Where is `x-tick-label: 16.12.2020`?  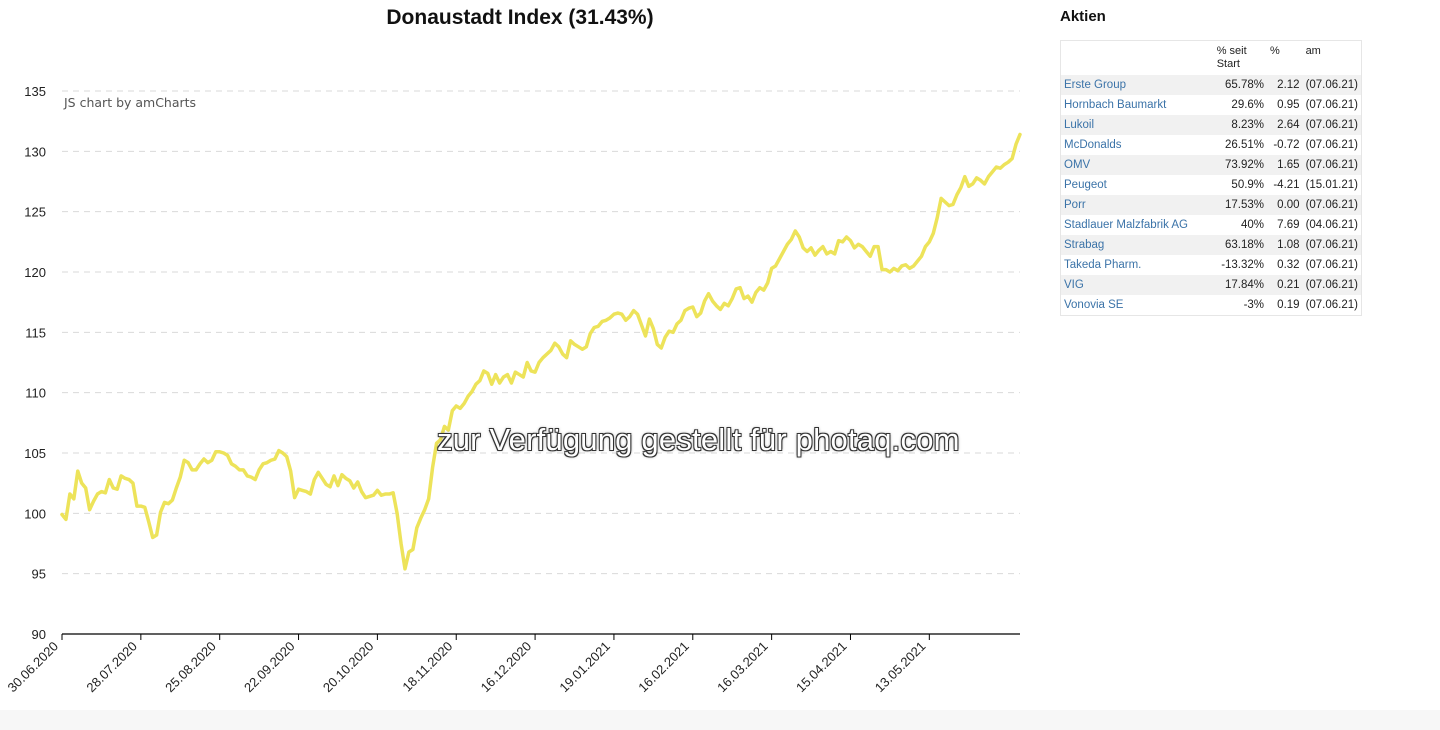
x-tick-label: 16.12.2020 is located at coordinates (506, 667).